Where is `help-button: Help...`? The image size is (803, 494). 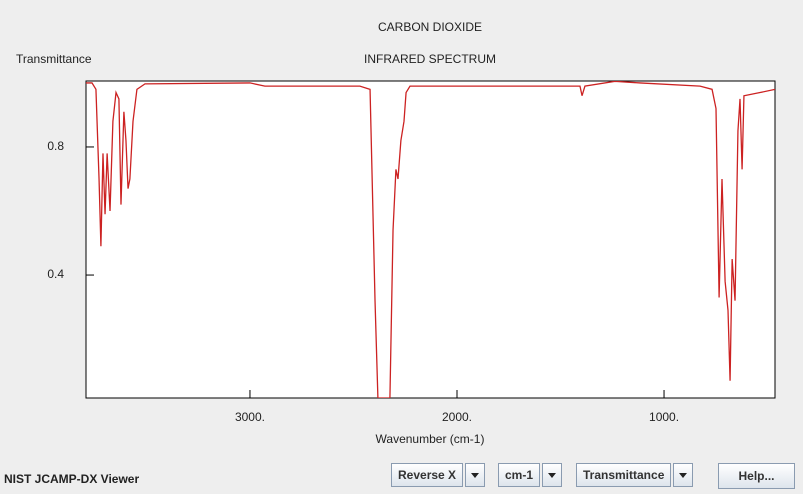
help-button: Help... is located at coordinates (756, 476).